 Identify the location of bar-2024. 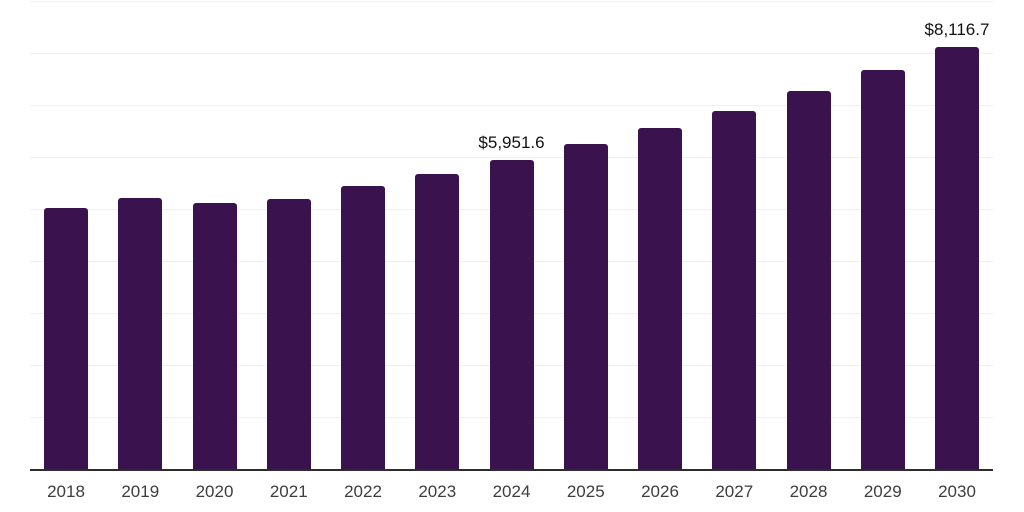
(511, 314).